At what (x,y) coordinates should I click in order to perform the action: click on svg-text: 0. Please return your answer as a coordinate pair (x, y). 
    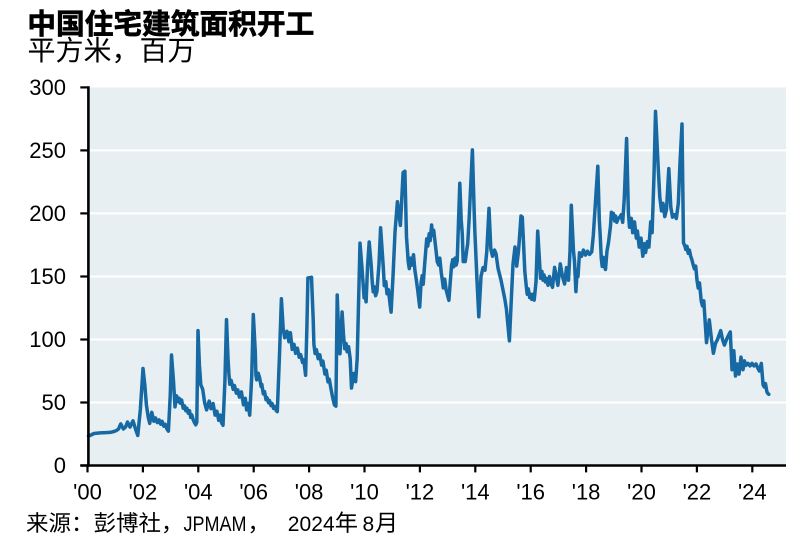
    Looking at the image, I should click on (60, 465).